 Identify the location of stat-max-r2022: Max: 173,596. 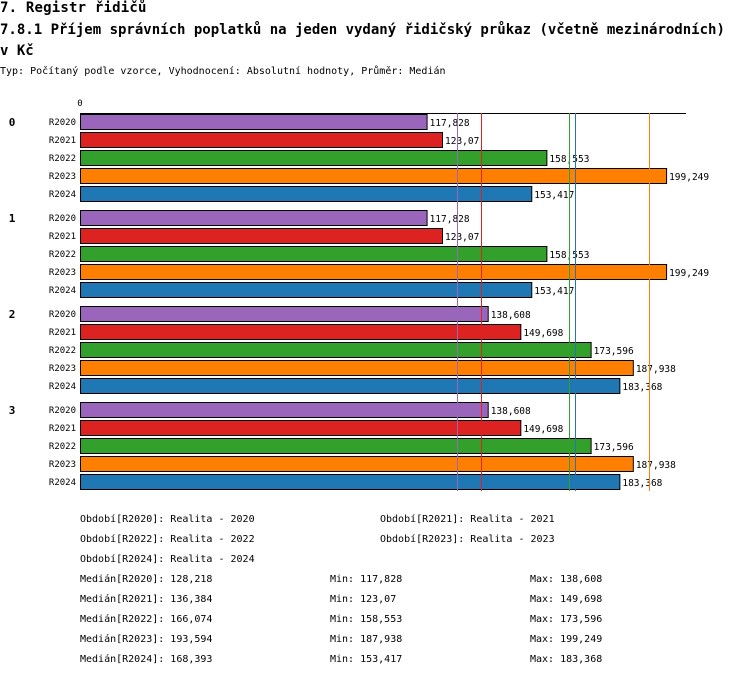
(566, 619).